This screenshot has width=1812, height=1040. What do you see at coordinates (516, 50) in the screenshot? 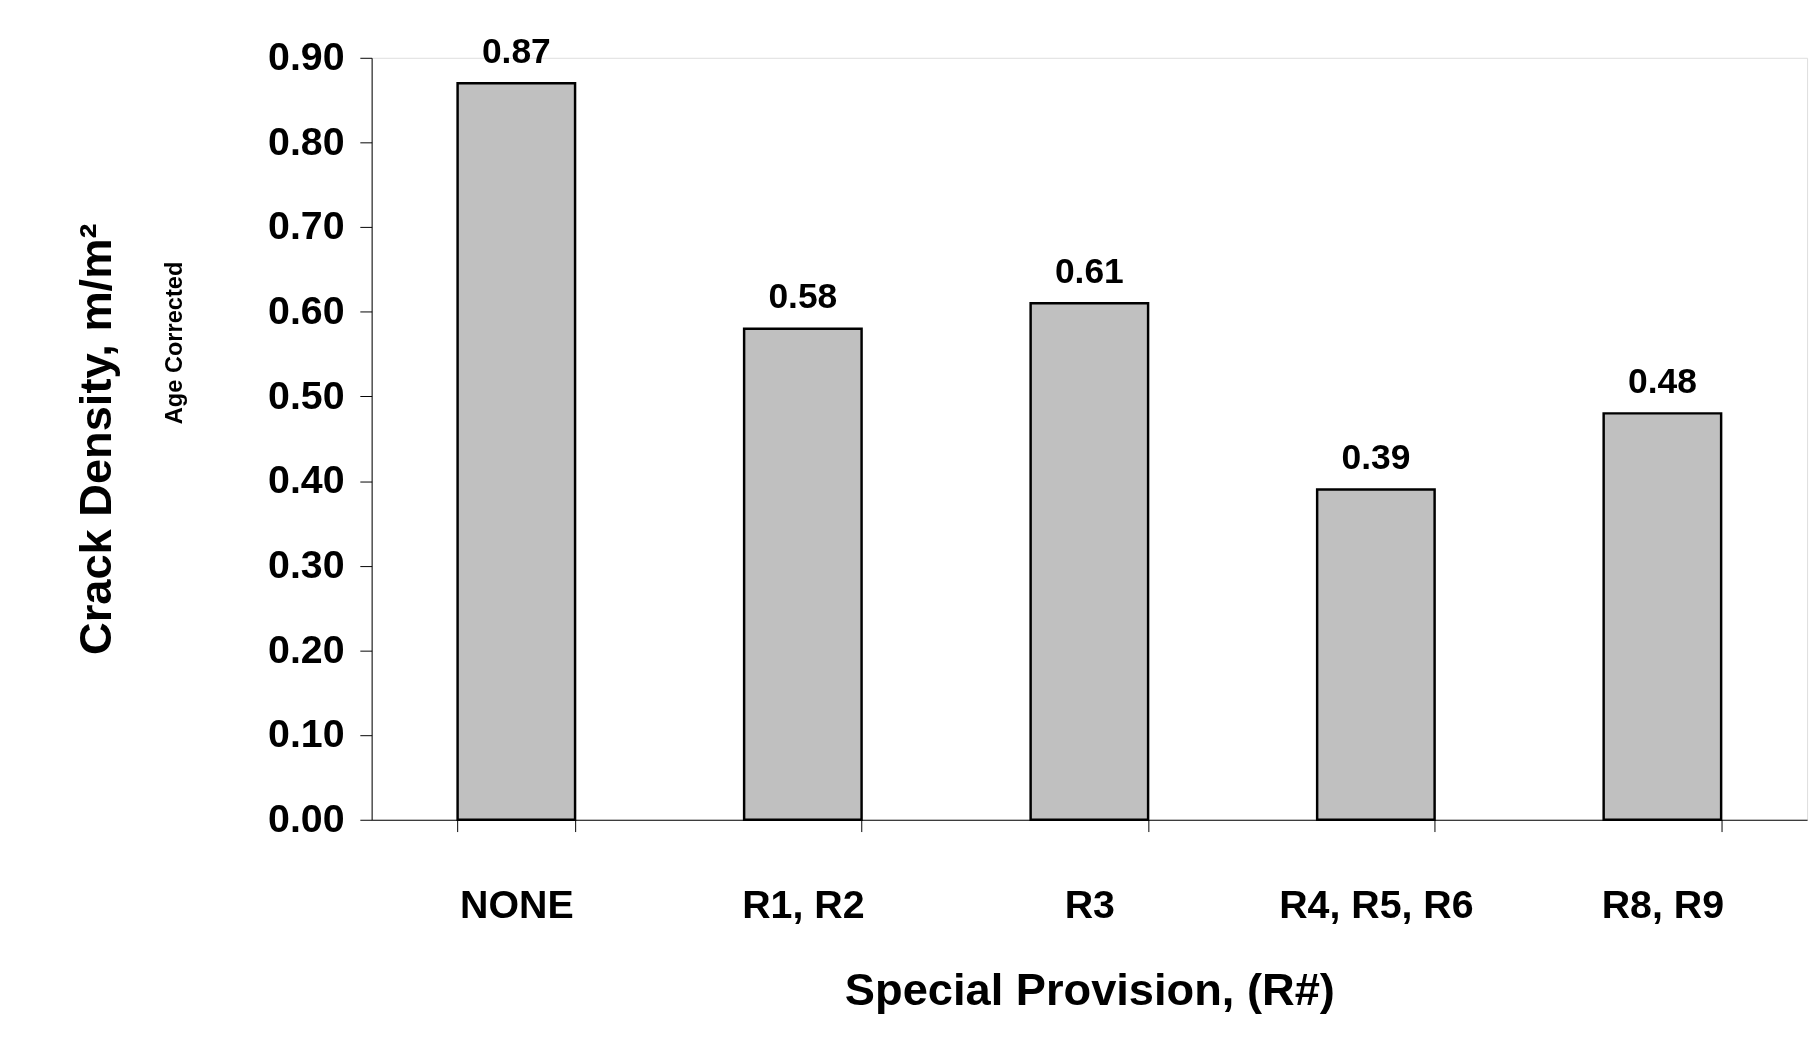
I see `data-label: 0.87` at bounding box center [516, 50].